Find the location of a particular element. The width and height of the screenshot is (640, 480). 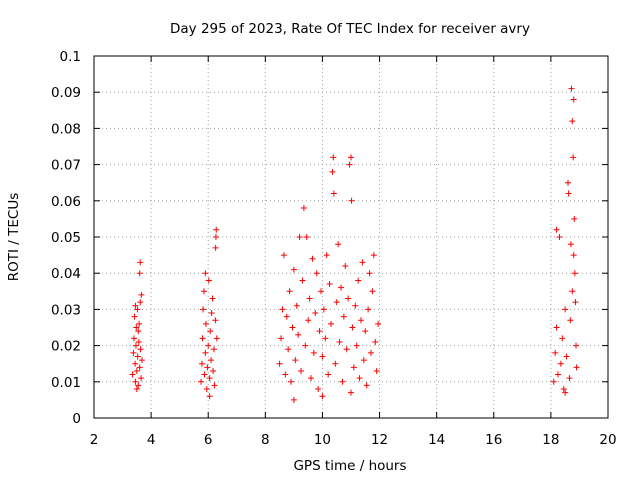

x-axis-label: GPS time / hours is located at coordinates (349, 466).